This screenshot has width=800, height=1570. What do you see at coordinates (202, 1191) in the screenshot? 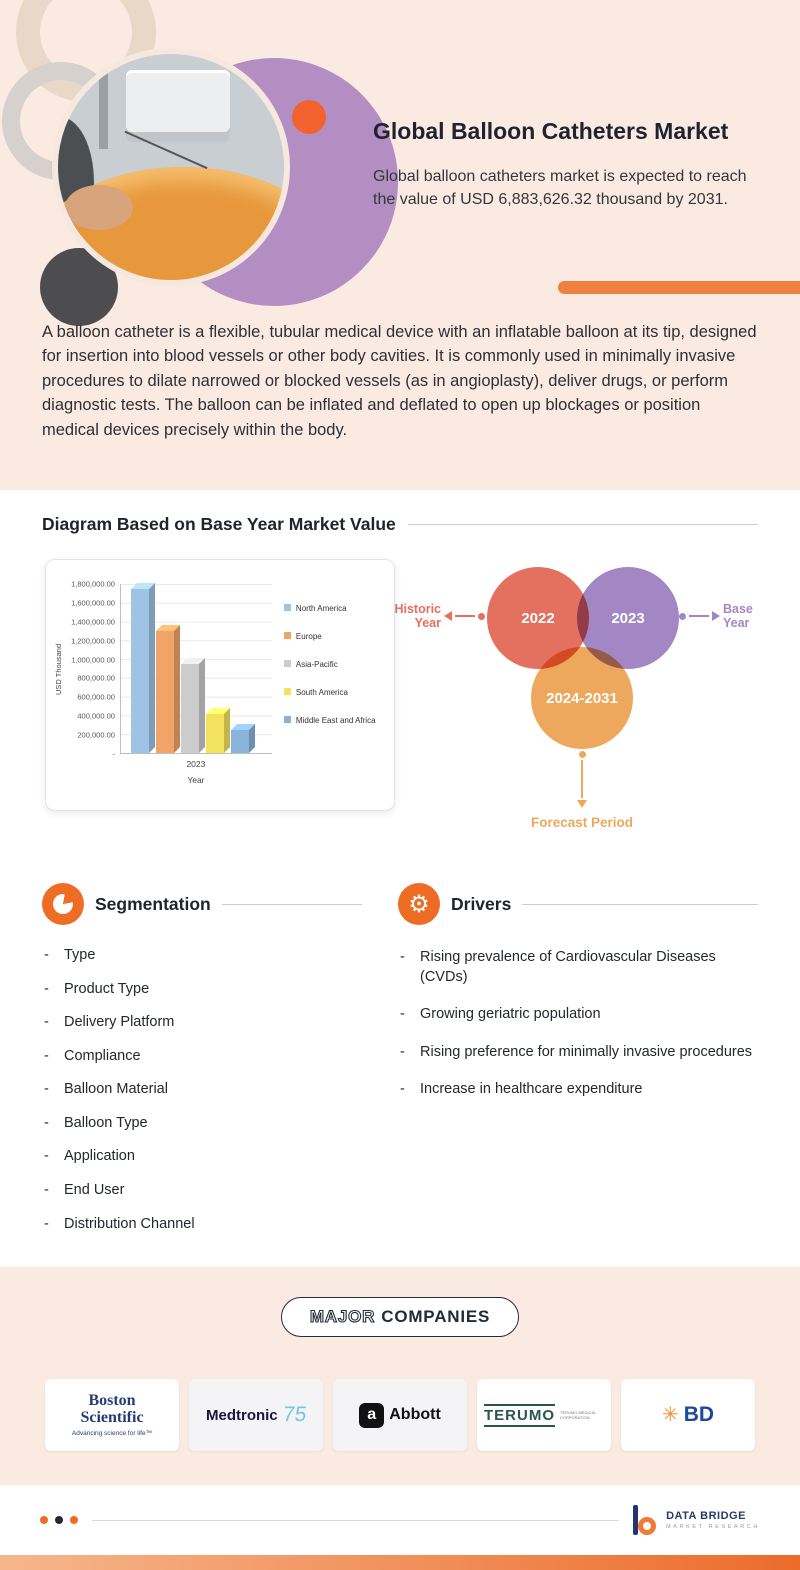
I see `segmentation-item: End User` at bounding box center [202, 1191].